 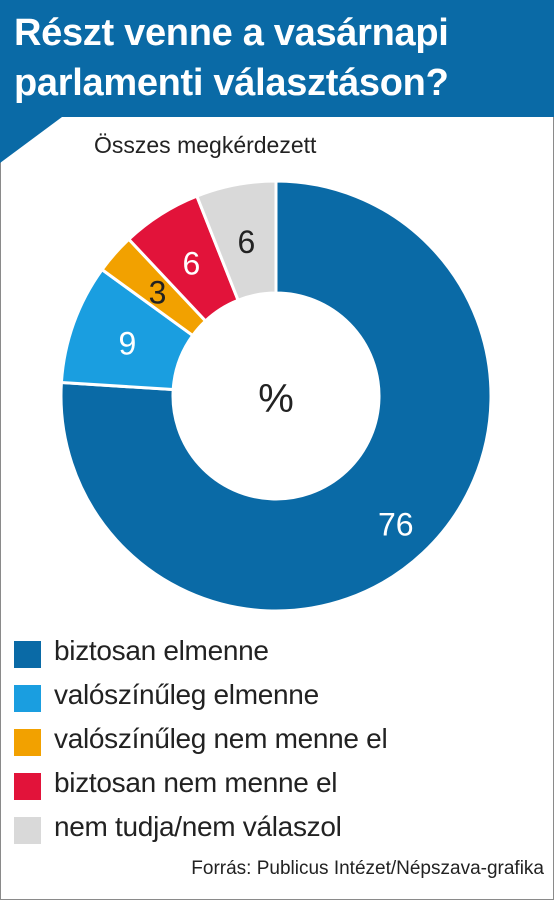 What do you see at coordinates (127, 343) in the screenshot?
I see `donut-value-label-2: 9` at bounding box center [127, 343].